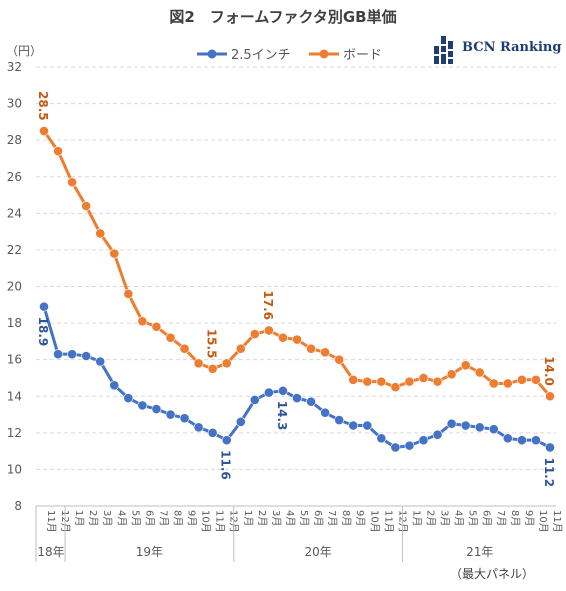 This screenshot has width=566, height=591. Describe the element at coordinates (14, 67) in the screenshot. I see `y-tick-label: 32` at that location.